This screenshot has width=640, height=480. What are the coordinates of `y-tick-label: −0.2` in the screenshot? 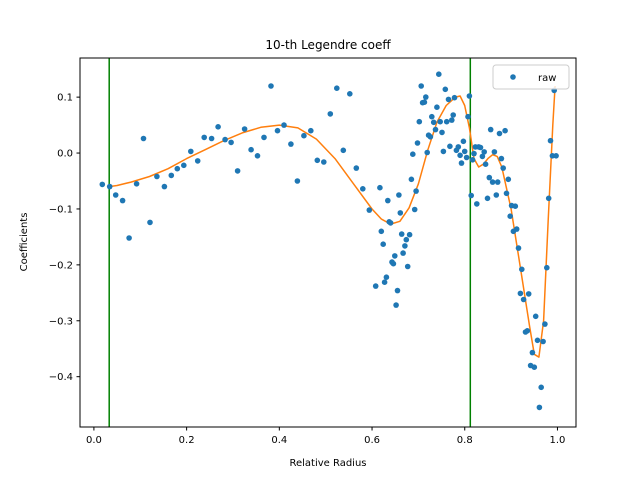 It's located at (61, 265).